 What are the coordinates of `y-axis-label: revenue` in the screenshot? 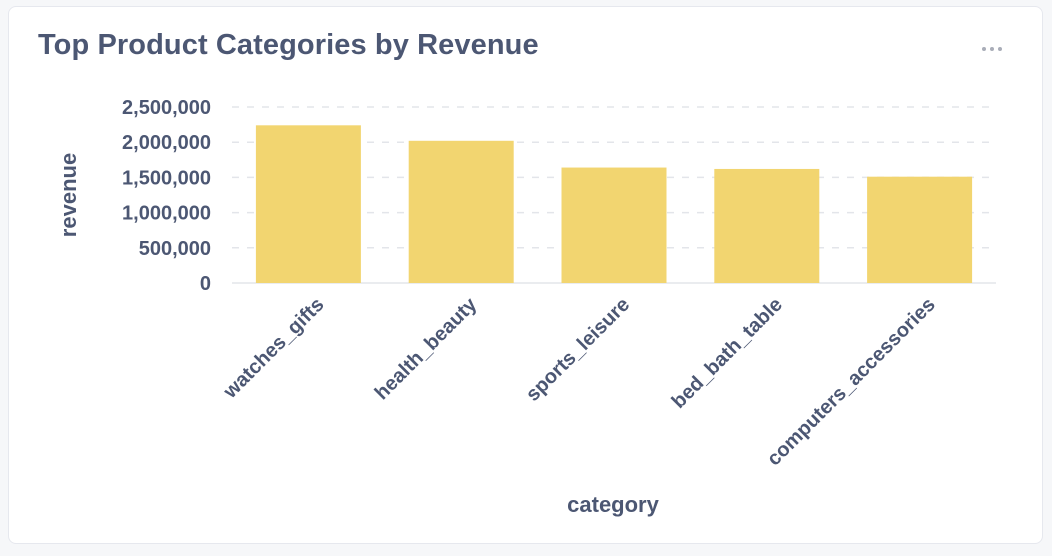 It's located at (68, 195).